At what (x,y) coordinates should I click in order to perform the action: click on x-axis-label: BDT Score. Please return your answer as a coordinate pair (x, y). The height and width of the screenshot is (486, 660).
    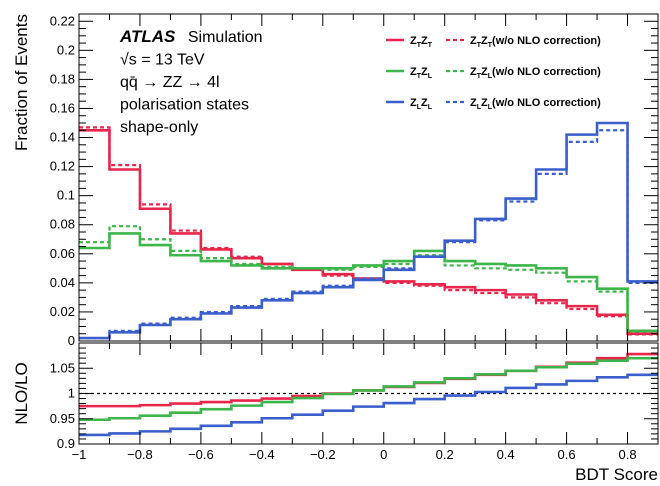
    Looking at the image, I should click on (616, 474).